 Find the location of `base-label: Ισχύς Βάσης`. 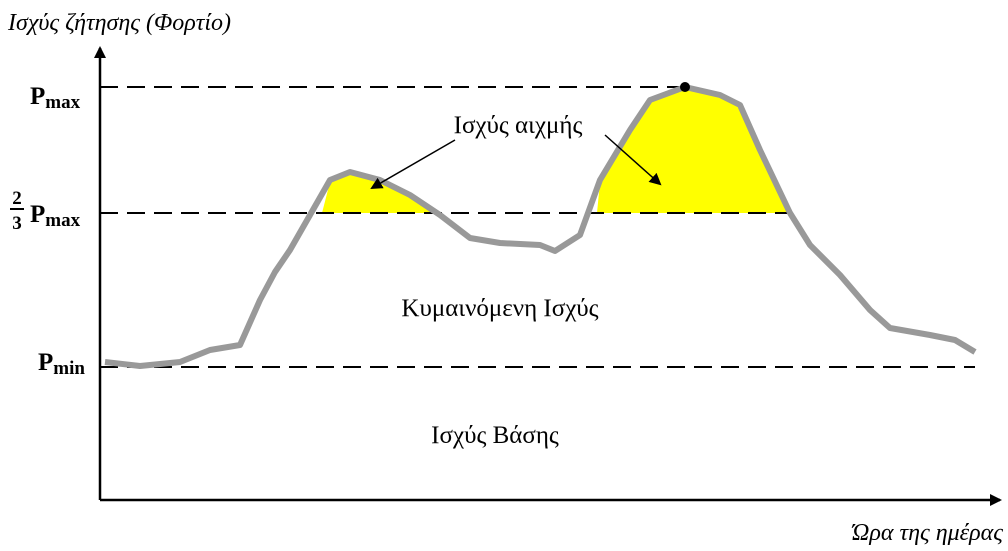

base-label: Ισχύς Βάσης is located at coordinates (495, 435).